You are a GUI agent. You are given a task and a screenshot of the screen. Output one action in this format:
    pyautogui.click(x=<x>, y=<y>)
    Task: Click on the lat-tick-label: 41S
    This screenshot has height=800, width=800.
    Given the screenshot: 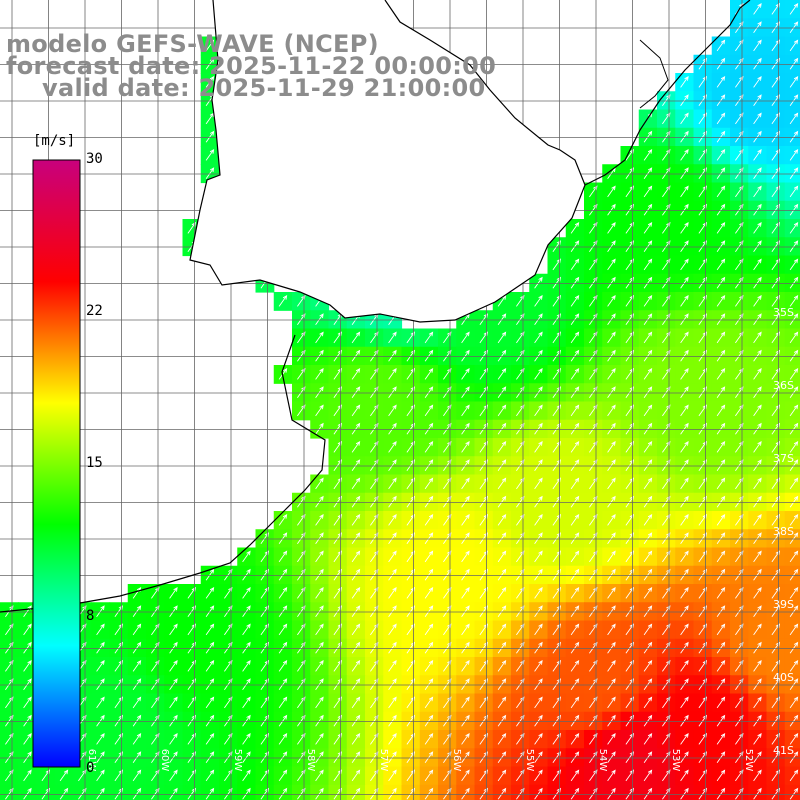 What is the action you would take?
    pyautogui.click(x=783, y=750)
    